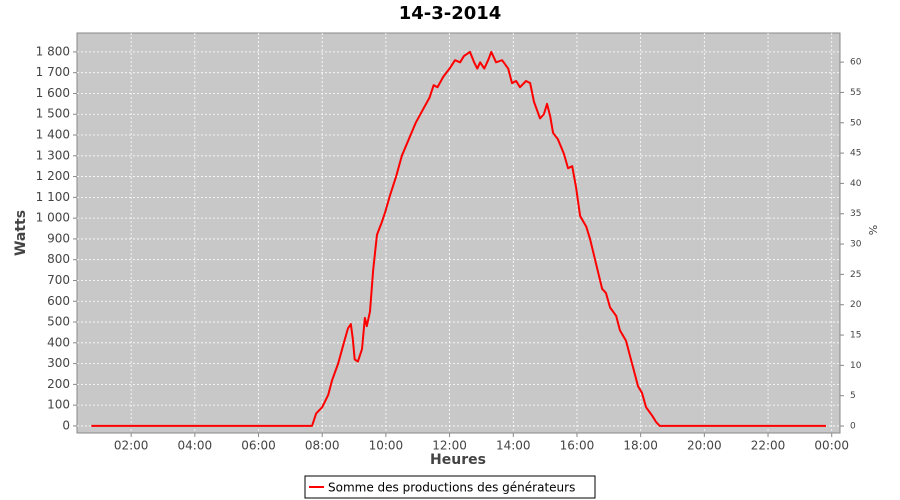 Image resolution: width=900 pixels, height=500 pixels. What do you see at coordinates (53, 155) in the screenshot?
I see `y-tick-label: 1 300` at bounding box center [53, 155].